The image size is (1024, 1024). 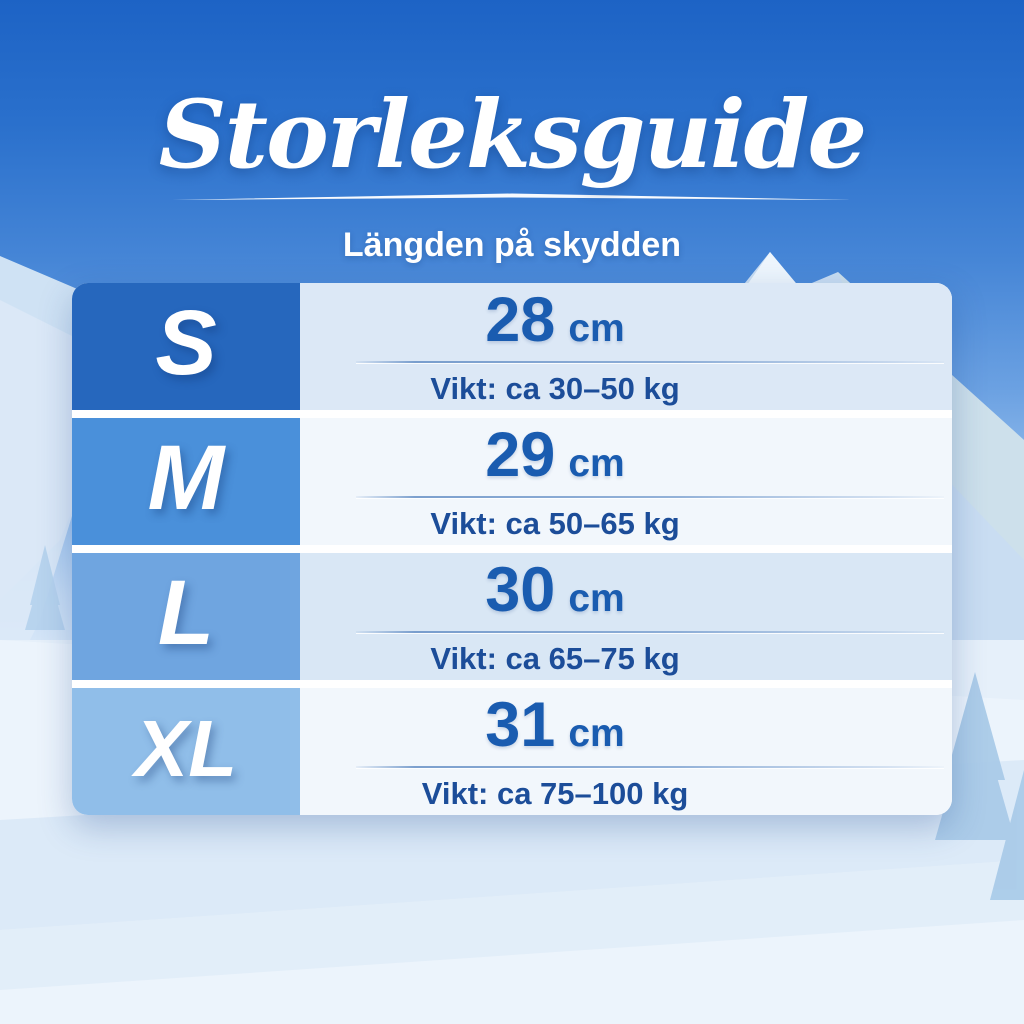 I want to click on weight-range: Vikt: ca 30–50 kg, so click(x=555, y=388).